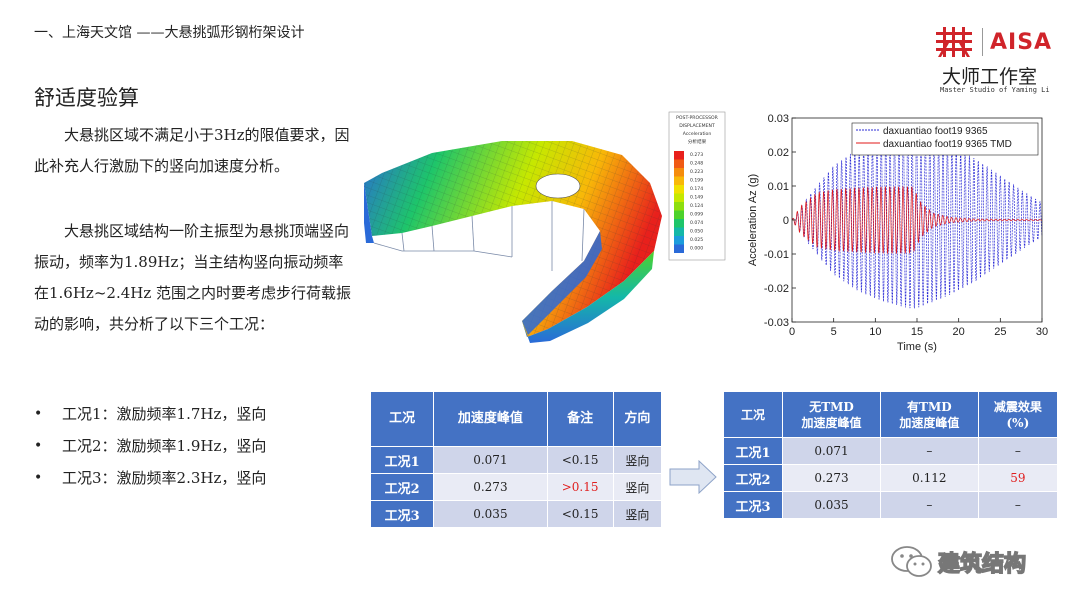 The height and width of the screenshot is (608, 1080). I want to click on legend-value: 0.074, so click(696, 223).